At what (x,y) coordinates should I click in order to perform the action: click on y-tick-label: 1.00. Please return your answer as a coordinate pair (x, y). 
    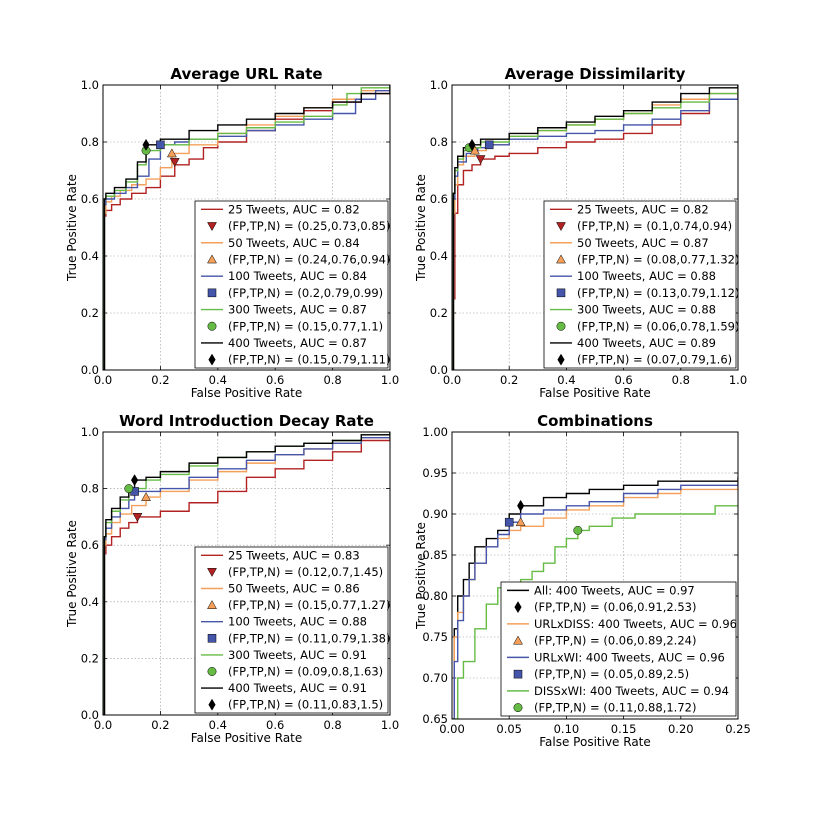
    Looking at the image, I should click on (435, 432).